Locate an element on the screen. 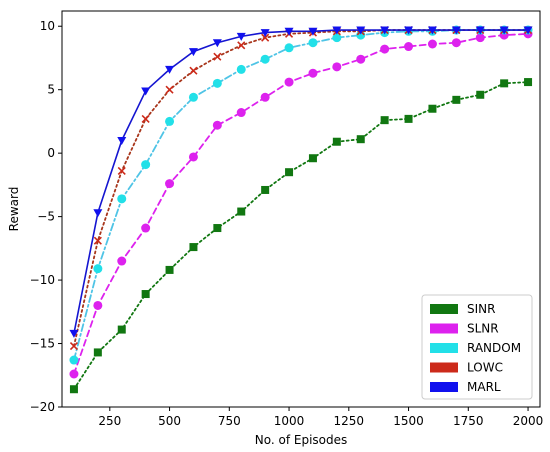  y-tick-label: −10 is located at coordinates (42, 280).